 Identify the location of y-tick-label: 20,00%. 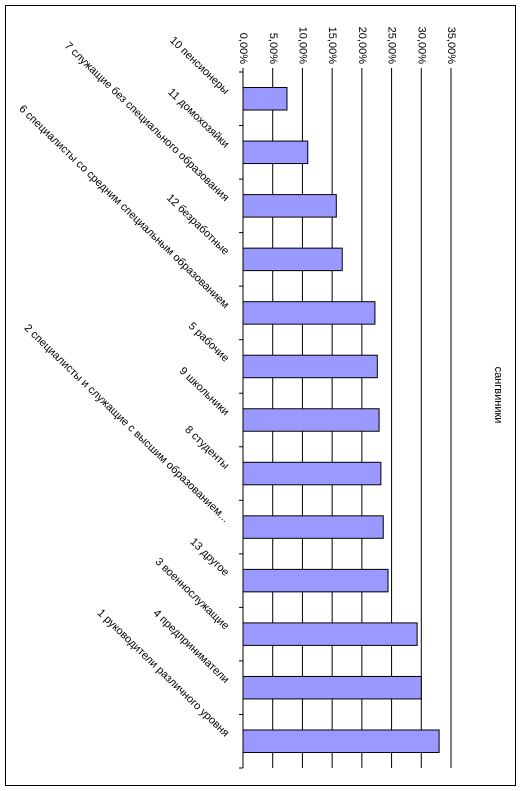
(362, 46).